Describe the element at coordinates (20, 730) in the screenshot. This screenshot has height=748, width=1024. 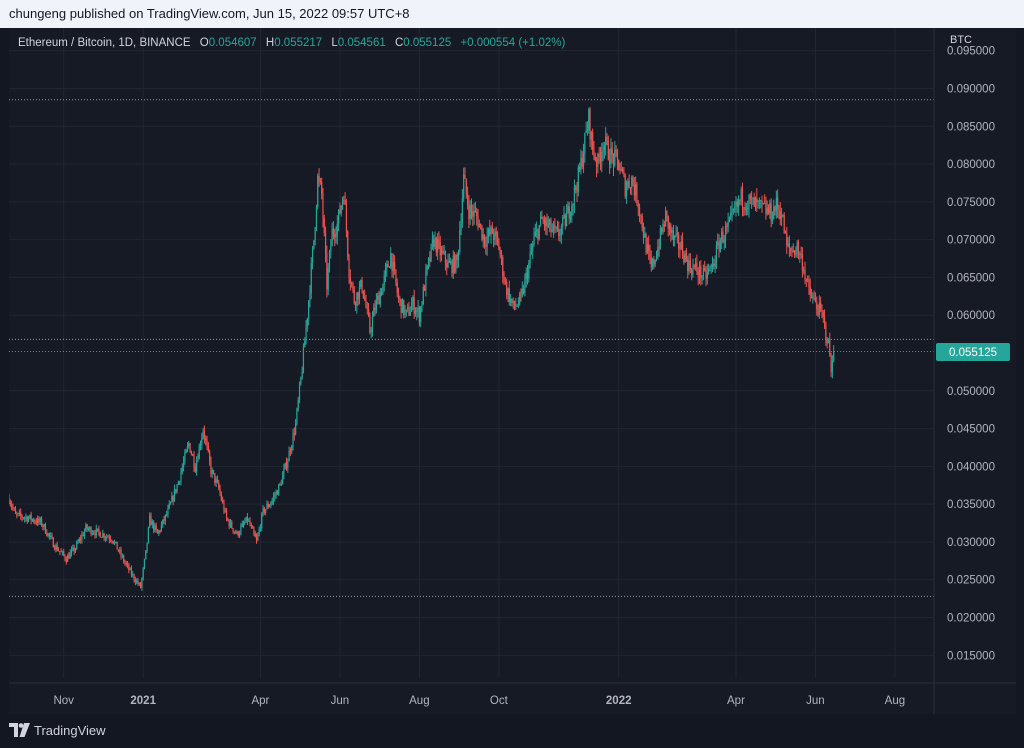
I see `tradingview-logo-icon` at that location.